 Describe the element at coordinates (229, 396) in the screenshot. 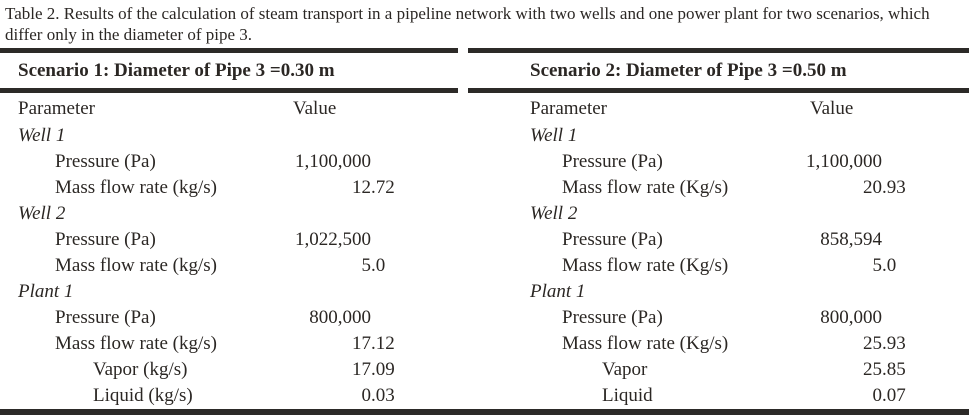

I see `table-row: Liquid (kg/s) 0 .03` at that location.